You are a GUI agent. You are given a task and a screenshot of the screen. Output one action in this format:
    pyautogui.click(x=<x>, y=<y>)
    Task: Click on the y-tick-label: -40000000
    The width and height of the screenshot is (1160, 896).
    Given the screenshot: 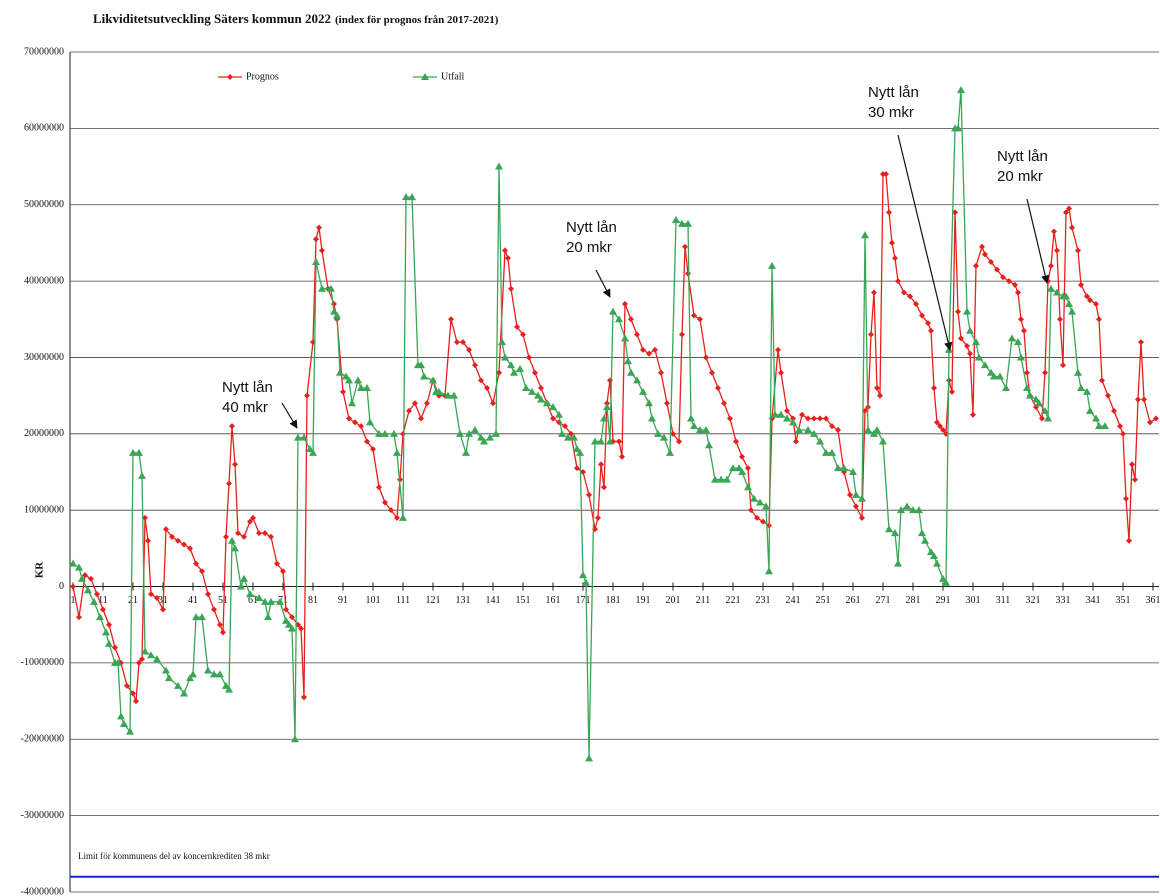 What is the action you would take?
    pyautogui.click(x=42, y=891)
    